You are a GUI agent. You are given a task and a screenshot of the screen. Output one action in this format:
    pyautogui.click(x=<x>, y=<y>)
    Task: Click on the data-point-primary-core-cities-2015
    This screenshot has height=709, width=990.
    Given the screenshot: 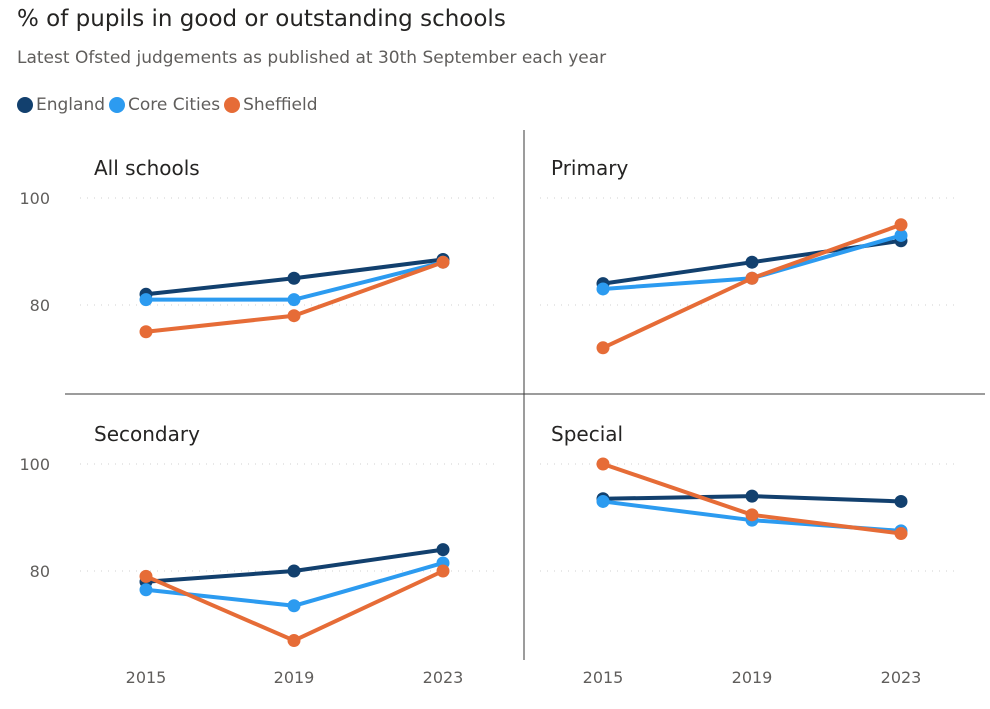 What is the action you would take?
    pyautogui.click(x=603, y=289)
    